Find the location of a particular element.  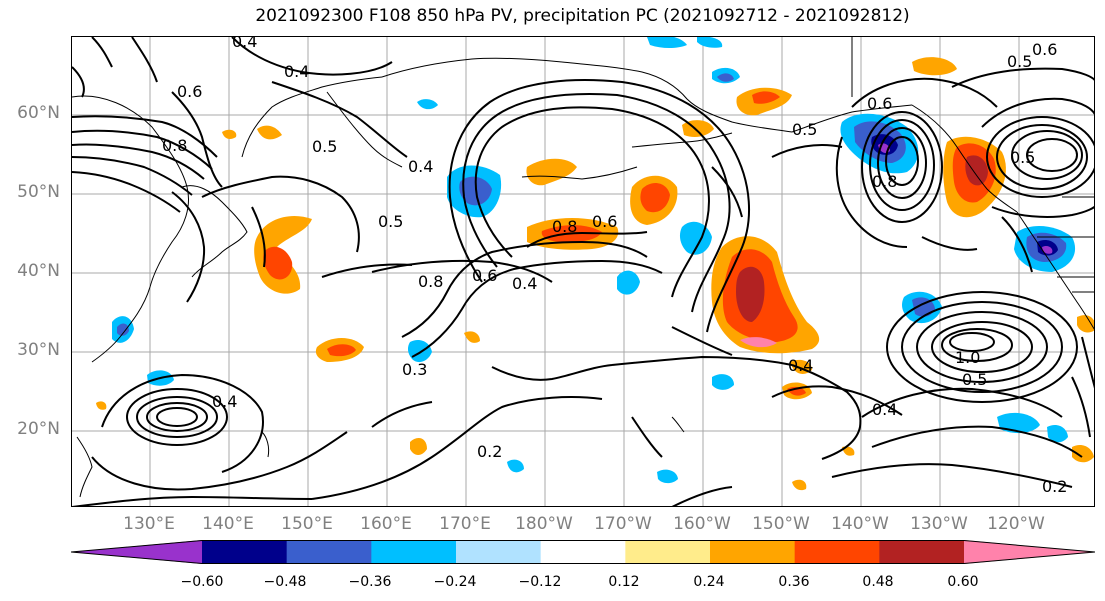

lon-label-130w: 130°W is located at coordinates (939, 524).